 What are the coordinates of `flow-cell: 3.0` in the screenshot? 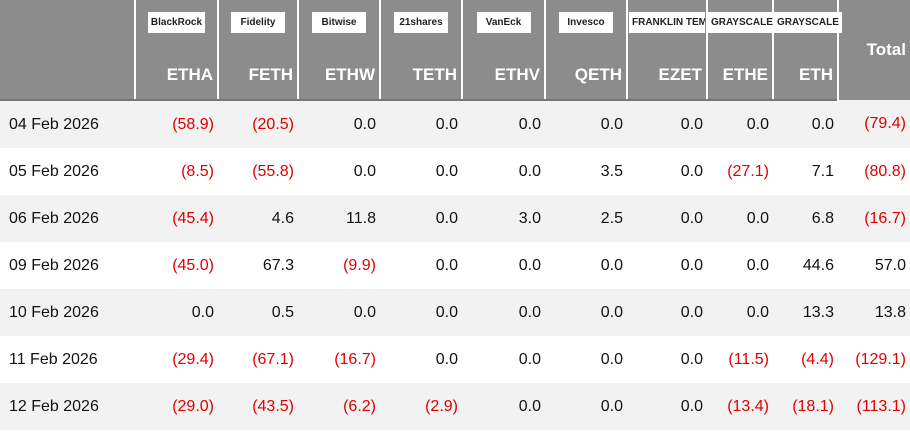 It's located at (503, 218).